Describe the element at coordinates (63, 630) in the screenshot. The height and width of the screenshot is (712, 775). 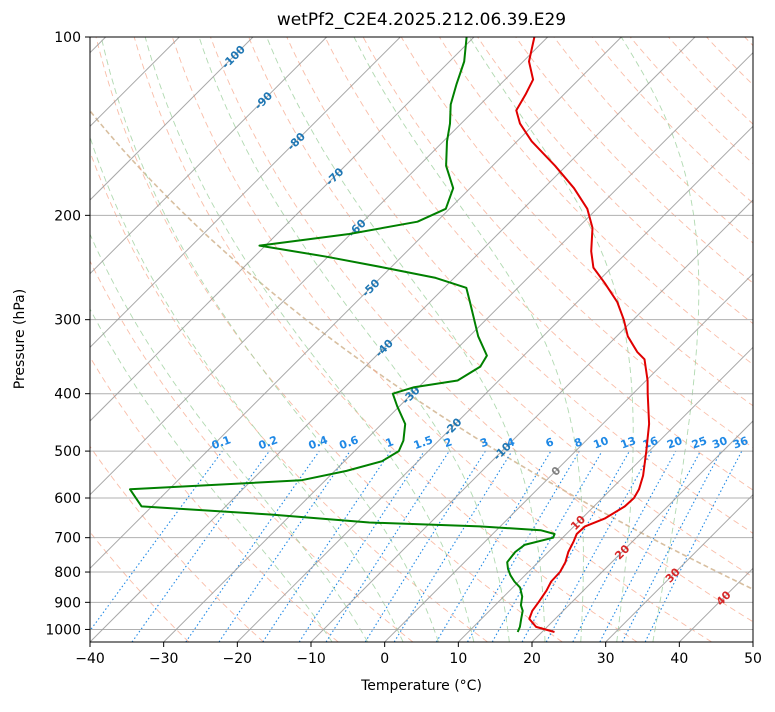
I see `y-tick-label: 1000` at that location.